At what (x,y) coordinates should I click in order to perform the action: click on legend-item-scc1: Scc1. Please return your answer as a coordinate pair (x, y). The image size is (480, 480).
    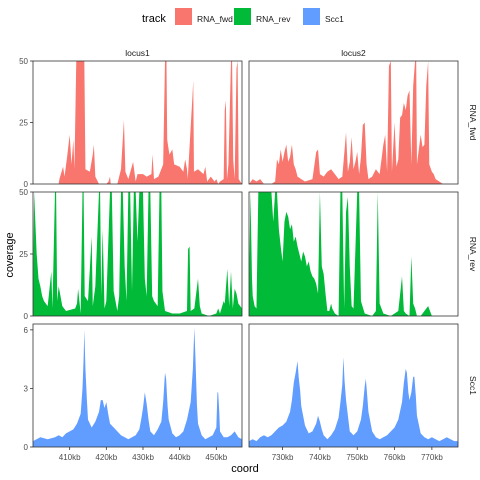
    Looking at the image, I should click on (323, 16).